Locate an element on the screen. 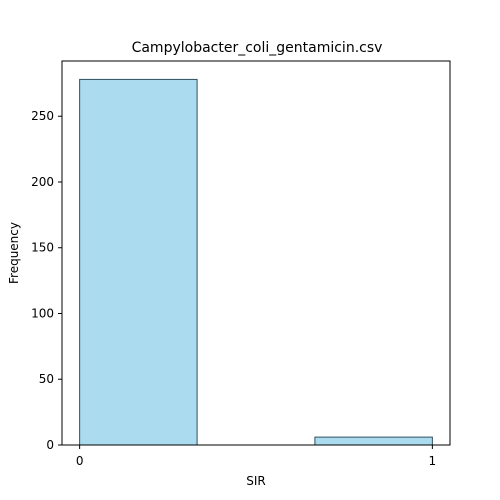  y-tick-label-3: 150 is located at coordinates (42, 248).